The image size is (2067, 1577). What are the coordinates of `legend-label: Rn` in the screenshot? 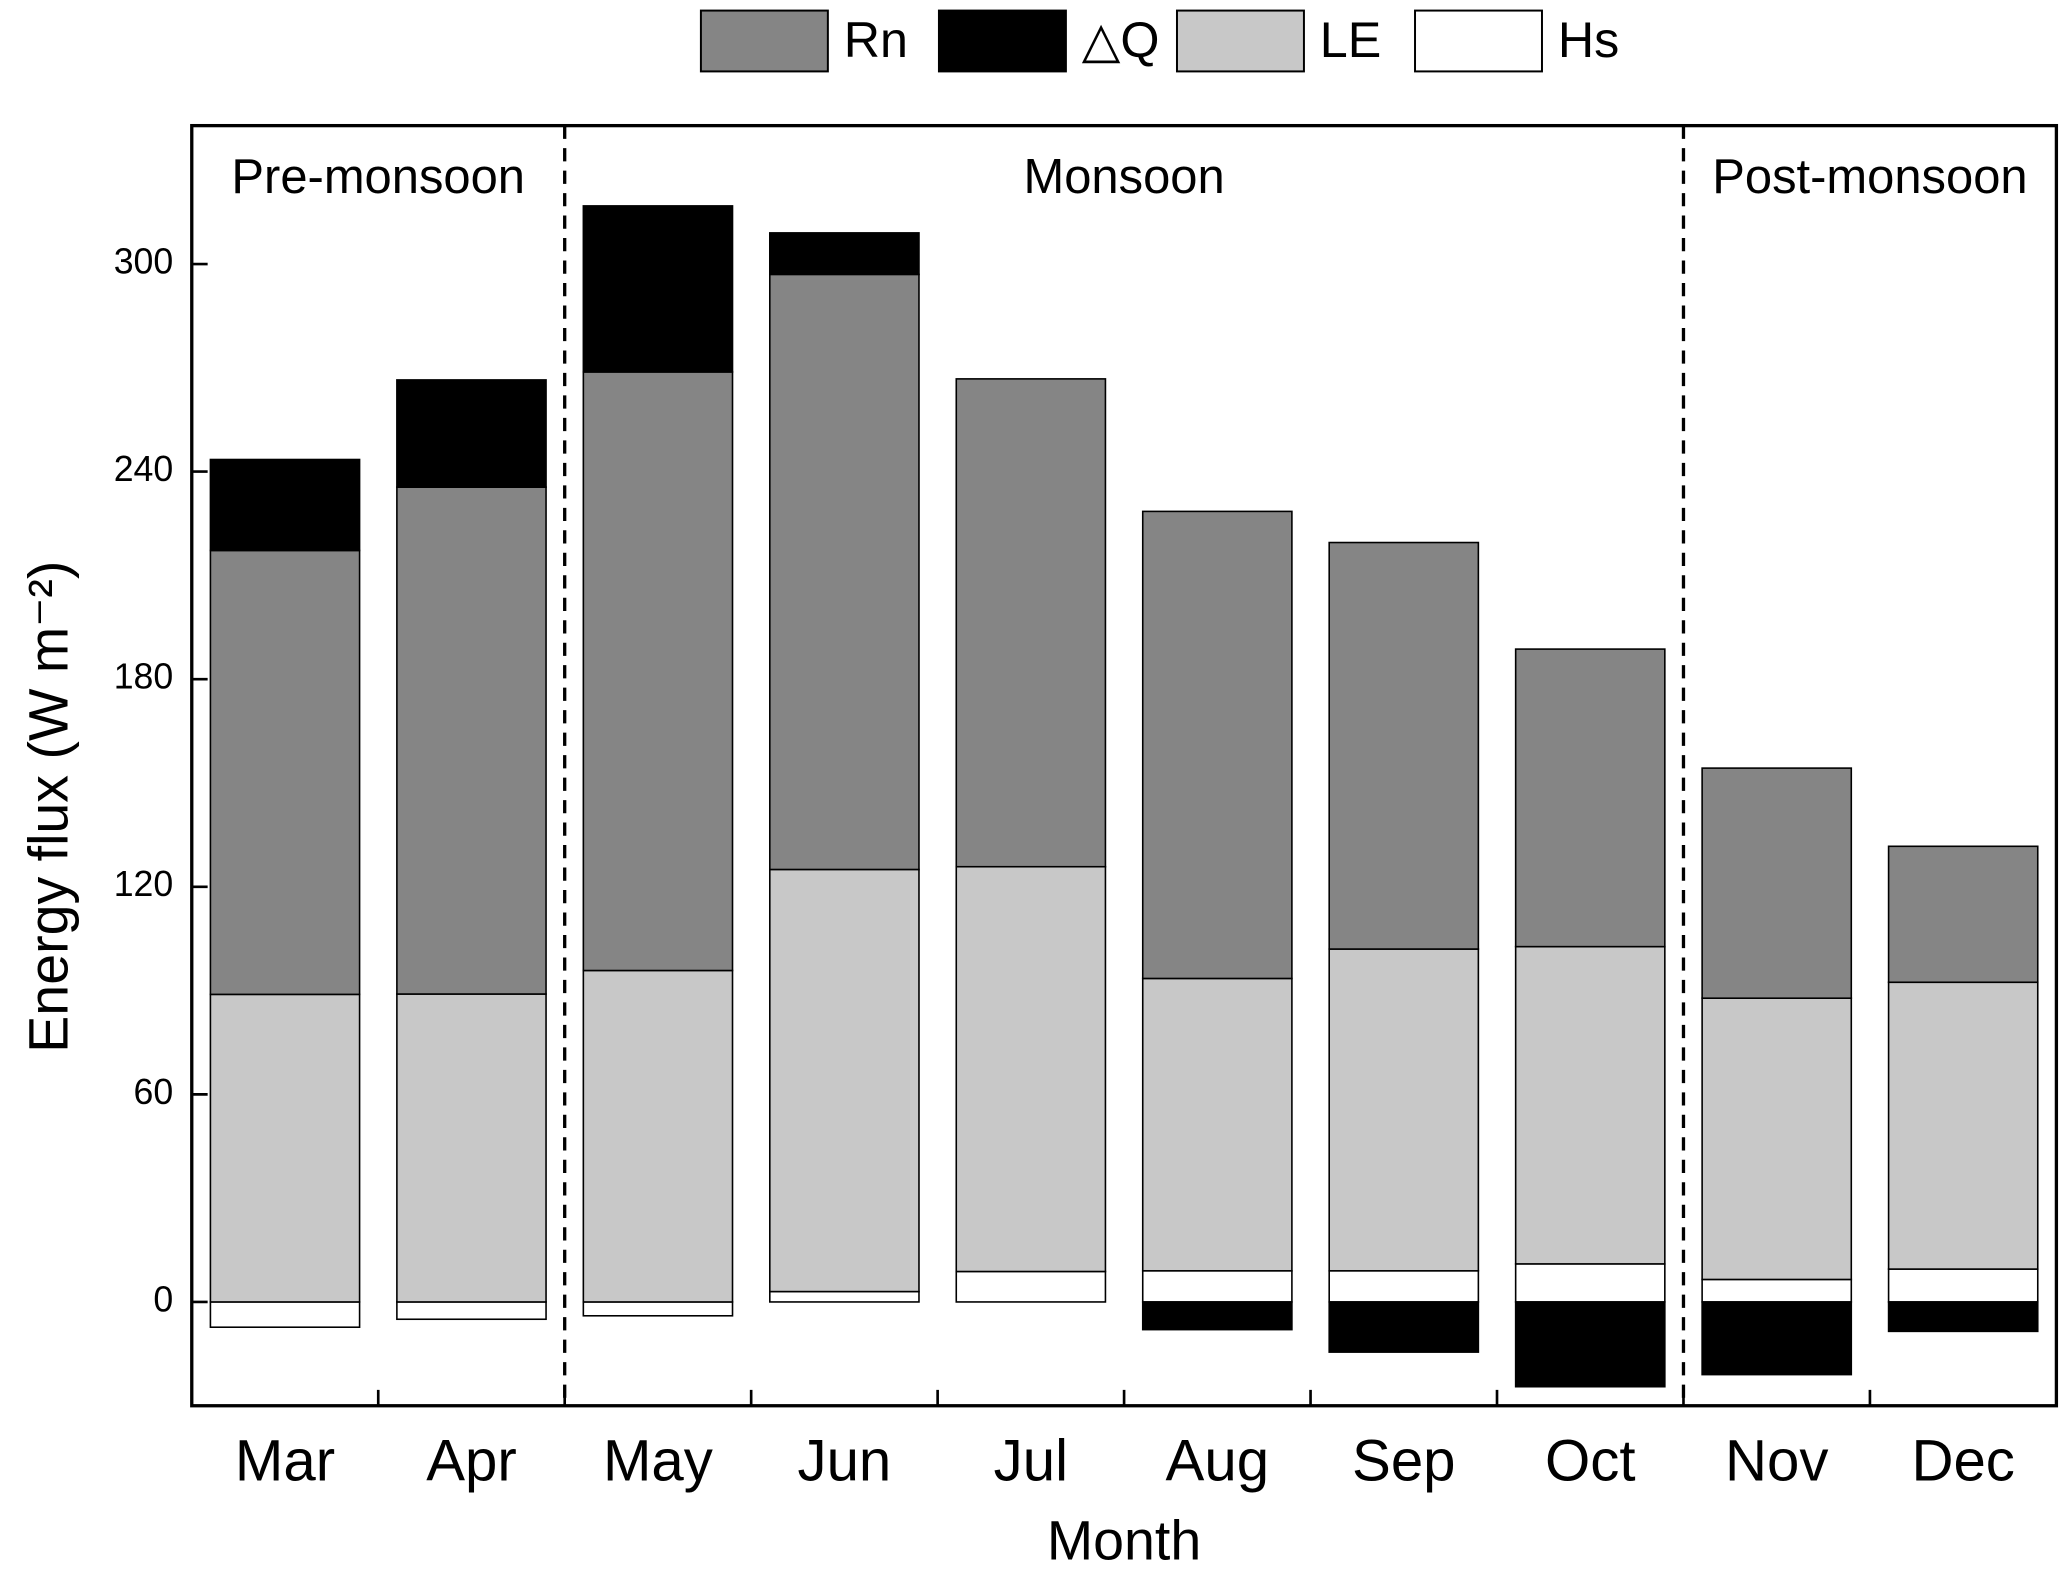 It's located at (876, 40).